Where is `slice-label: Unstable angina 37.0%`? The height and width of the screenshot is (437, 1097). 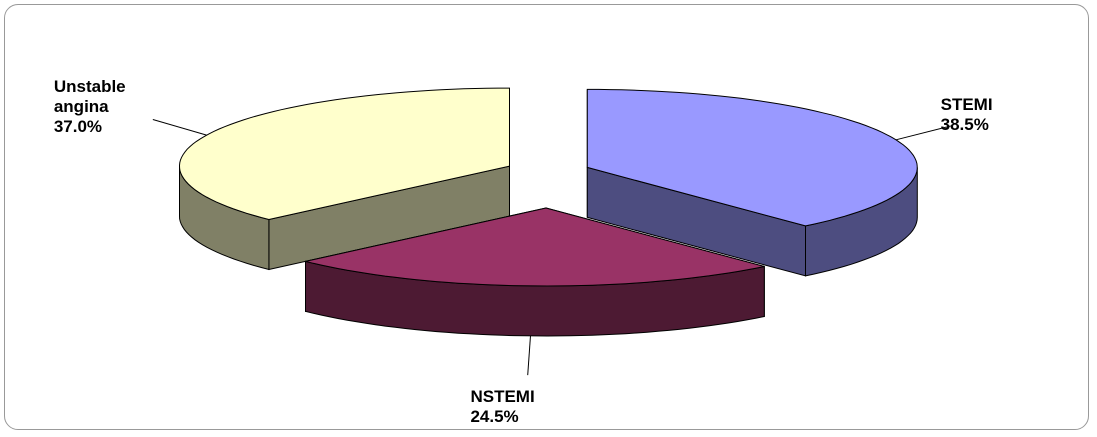
slice-label: Unstable angina 37.0% is located at coordinates (109, 107).